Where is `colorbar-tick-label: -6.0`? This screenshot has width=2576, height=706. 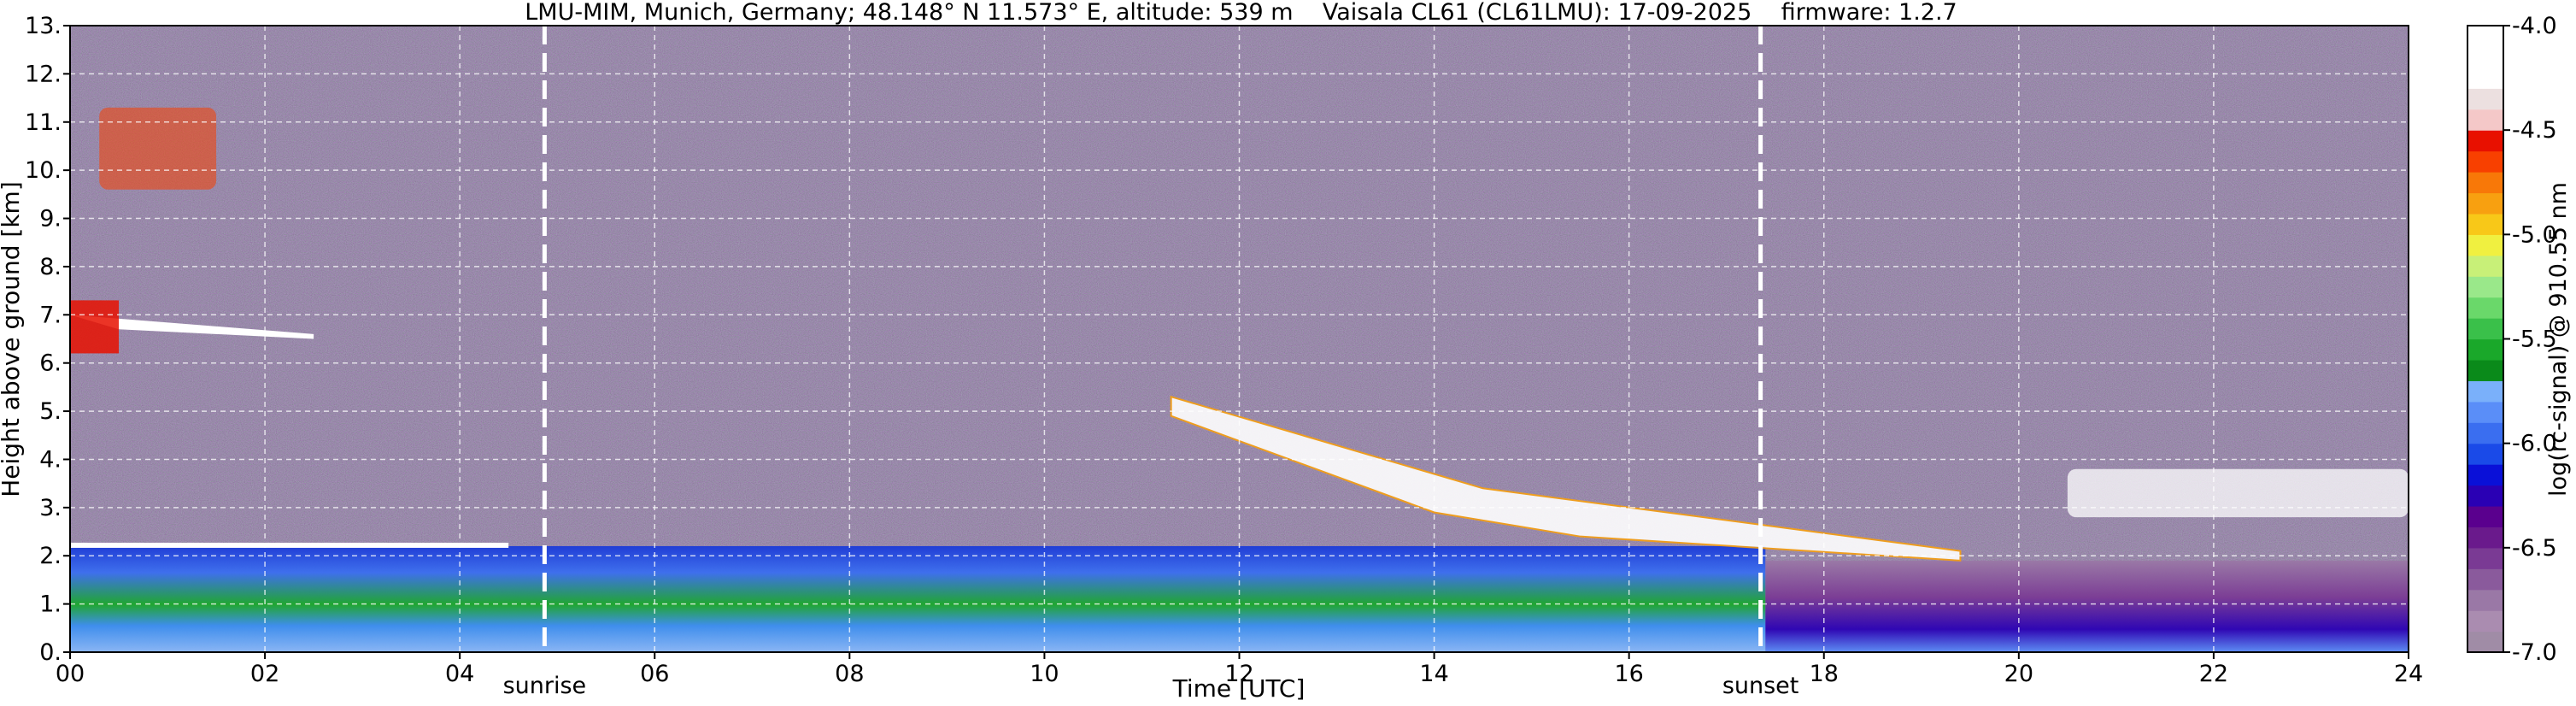 colorbar-tick-label: -6.0 is located at coordinates (2534, 444).